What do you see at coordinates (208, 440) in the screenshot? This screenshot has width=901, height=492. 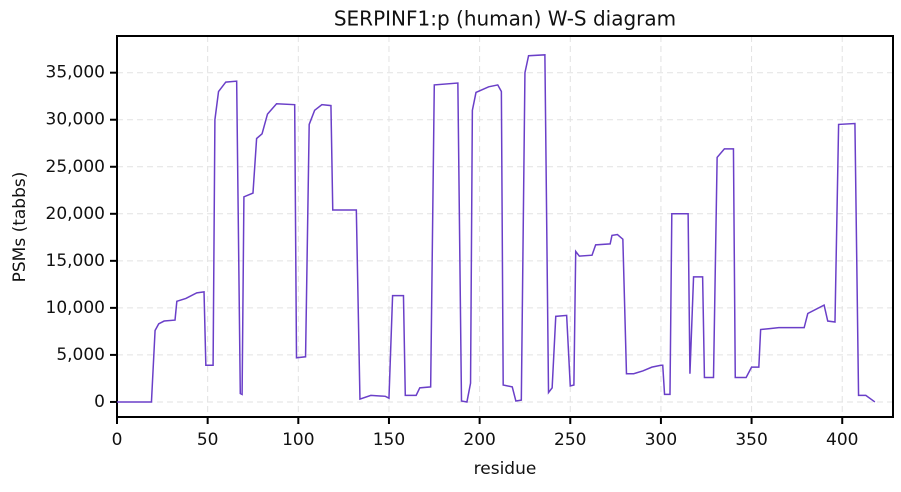 I see `x-tick-label: 50` at bounding box center [208, 440].